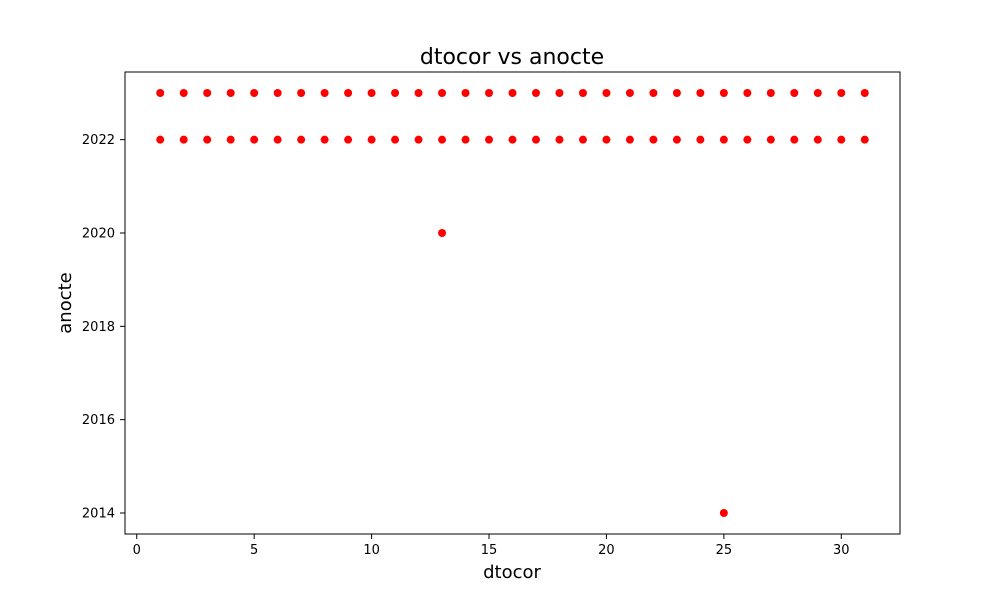 The image size is (1000, 600). I want to click on x-tick-label: 30, so click(841, 550).